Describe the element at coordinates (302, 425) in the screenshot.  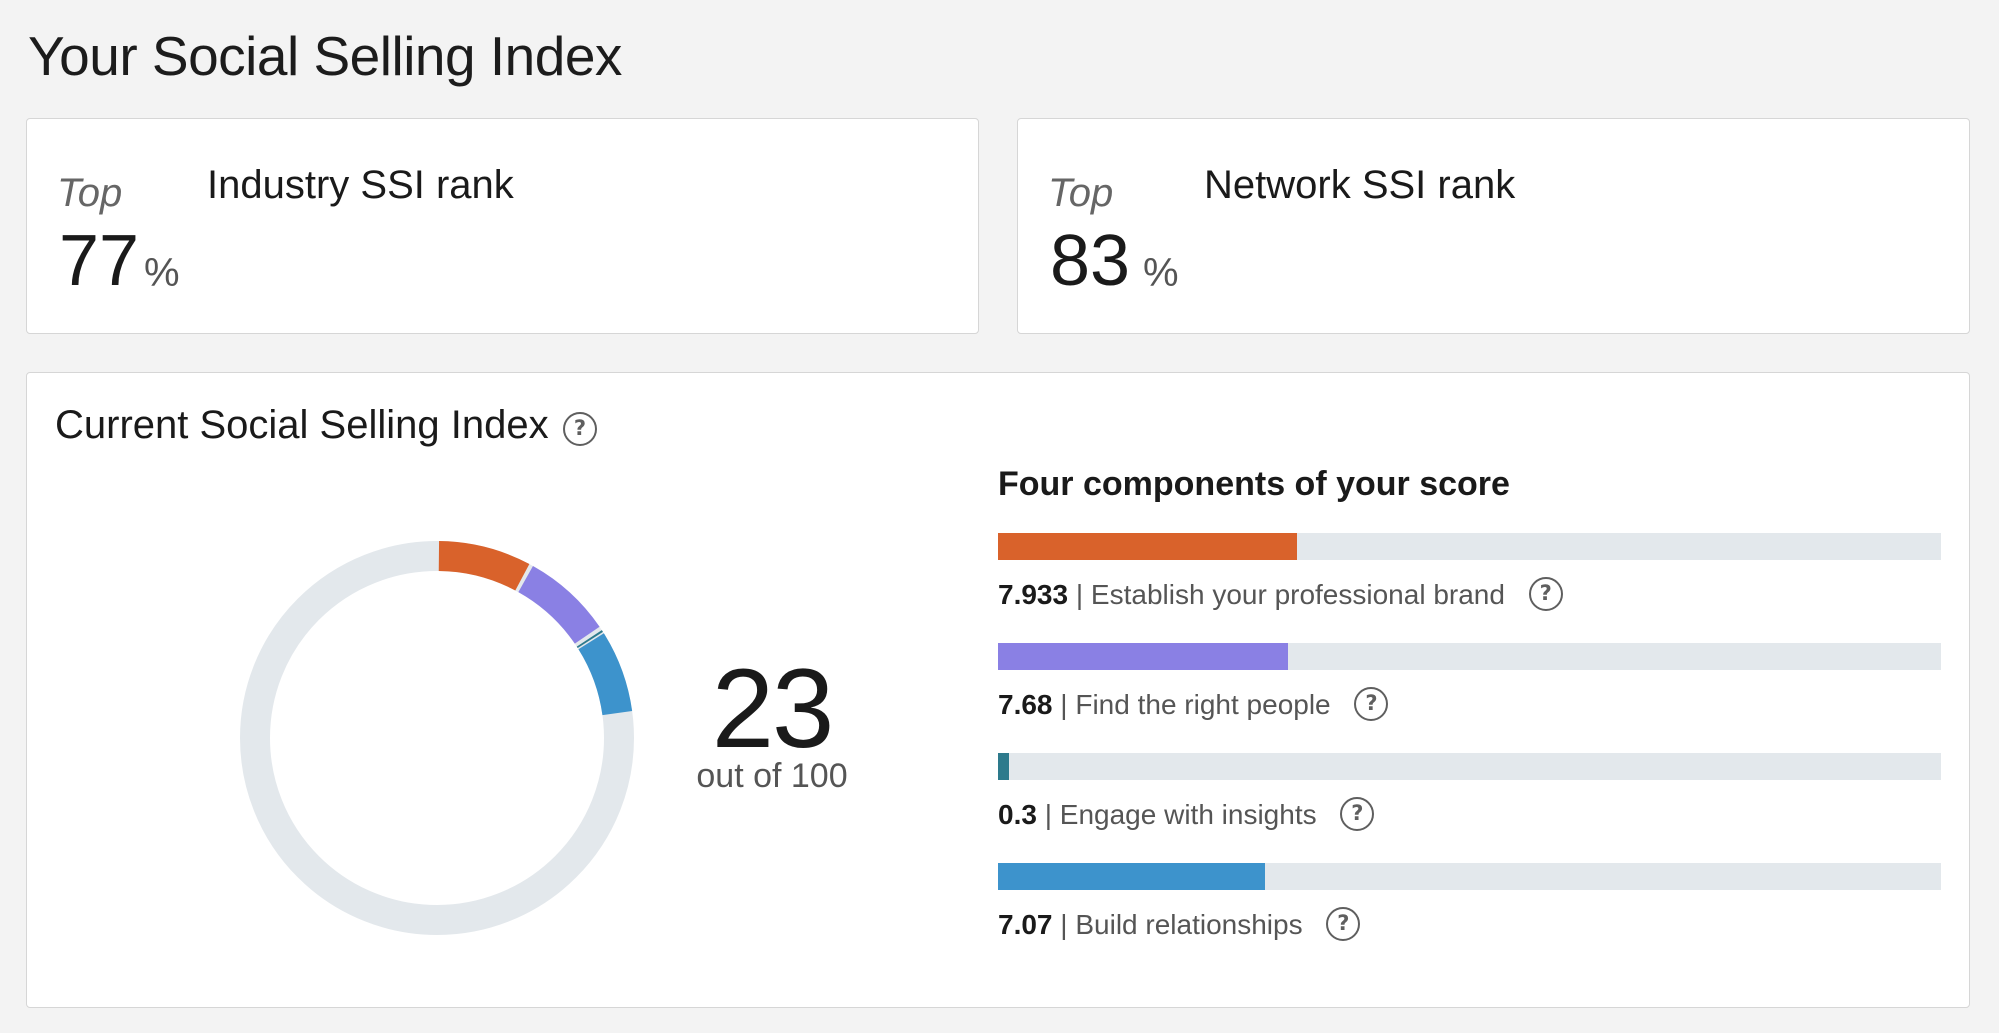
I see `current-ssi-title: Current Social Selling Index` at that location.